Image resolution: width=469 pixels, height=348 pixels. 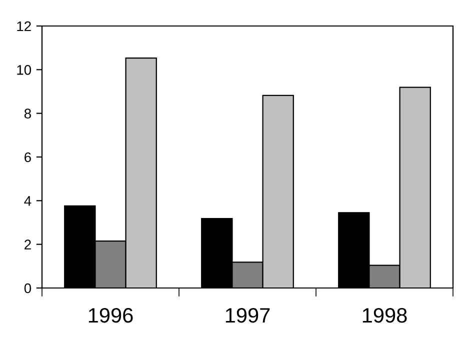 What do you see at coordinates (28, 288) in the screenshot?
I see `y-tick-label: 0` at bounding box center [28, 288].